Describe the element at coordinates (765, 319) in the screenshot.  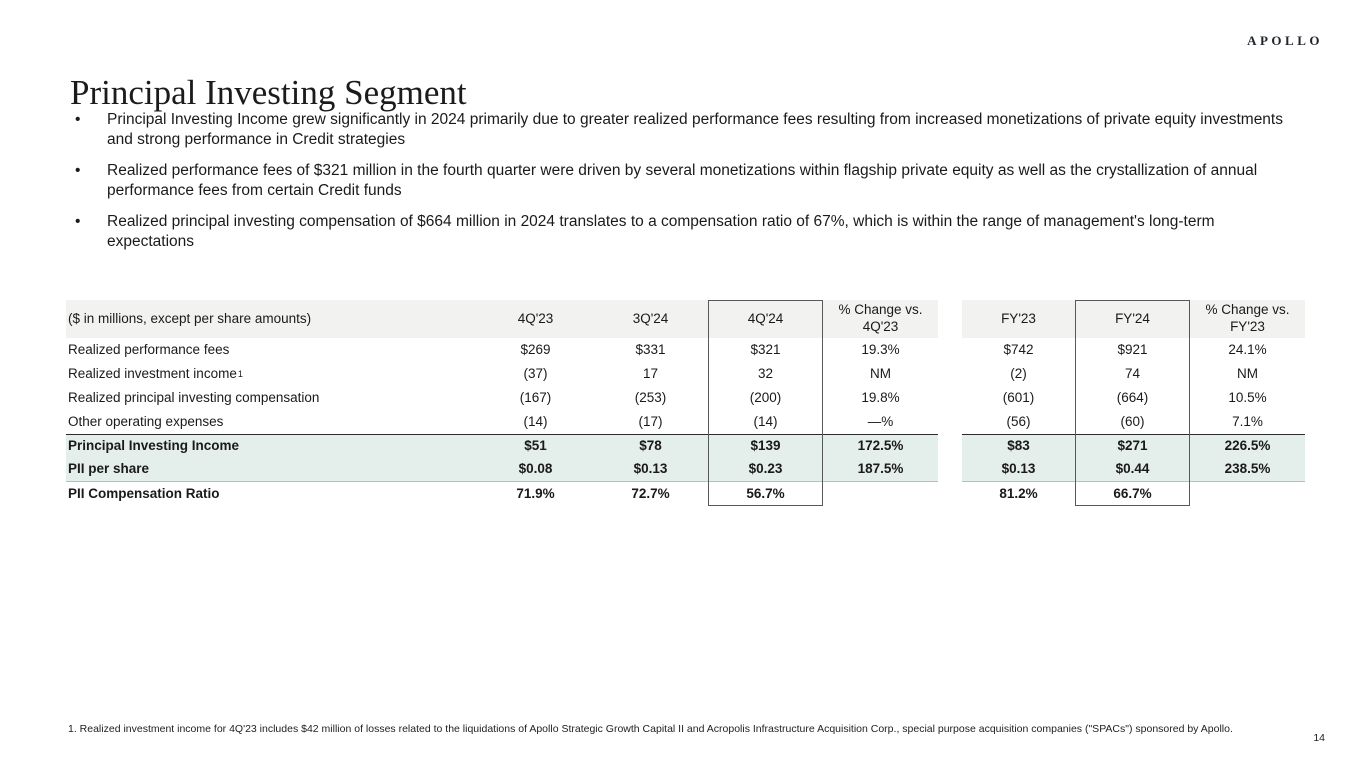
I see `table-header-col-2: 4Q'24` at that location.